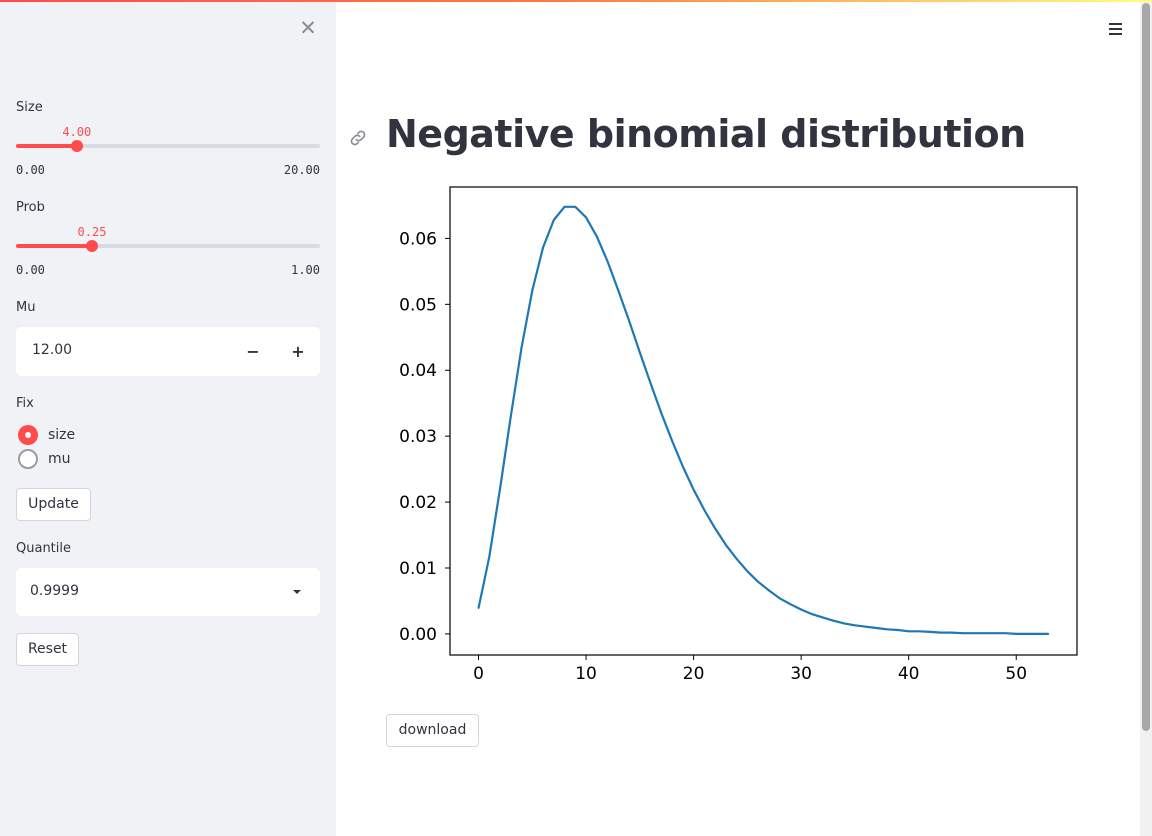 Image resolution: width=1152 pixels, height=836 pixels. What do you see at coordinates (44, 459) in the screenshot?
I see `fix-radio-mu: mu` at bounding box center [44, 459].